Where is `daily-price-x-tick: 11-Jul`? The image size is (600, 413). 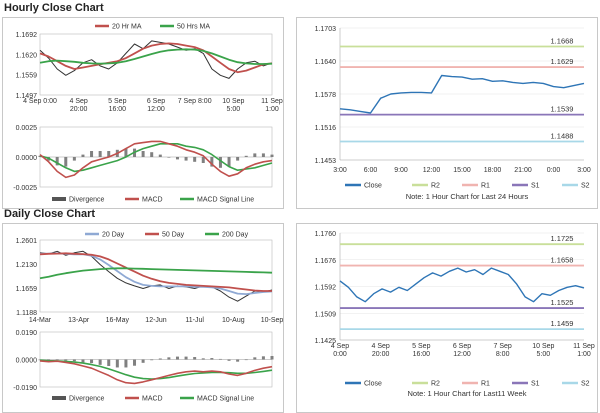 daily-price-x-tick: 11-Jul is located at coordinates (194, 320).